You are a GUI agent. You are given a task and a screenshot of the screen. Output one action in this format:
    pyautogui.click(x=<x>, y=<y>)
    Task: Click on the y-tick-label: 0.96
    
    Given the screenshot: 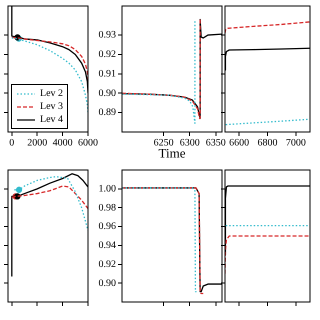 What is the action you would take?
    pyautogui.click(x=107, y=226)
    